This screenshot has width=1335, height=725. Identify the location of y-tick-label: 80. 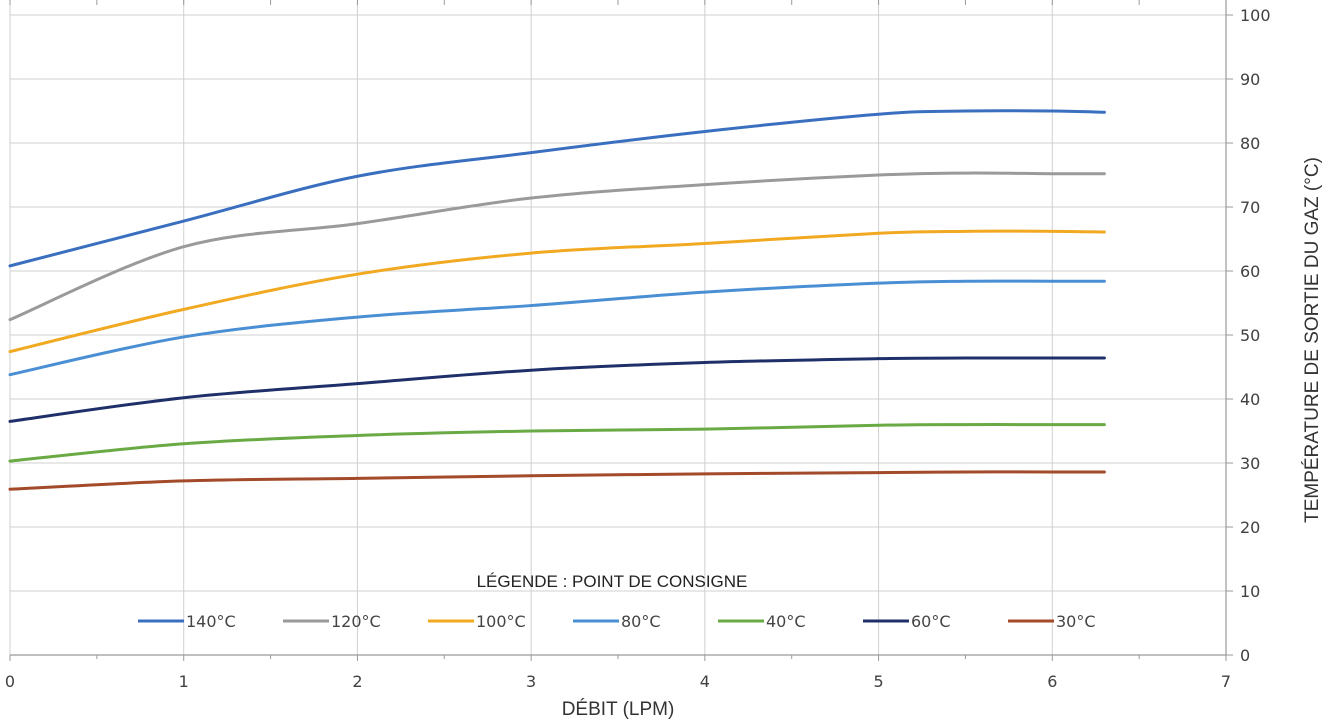
(1250, 143).